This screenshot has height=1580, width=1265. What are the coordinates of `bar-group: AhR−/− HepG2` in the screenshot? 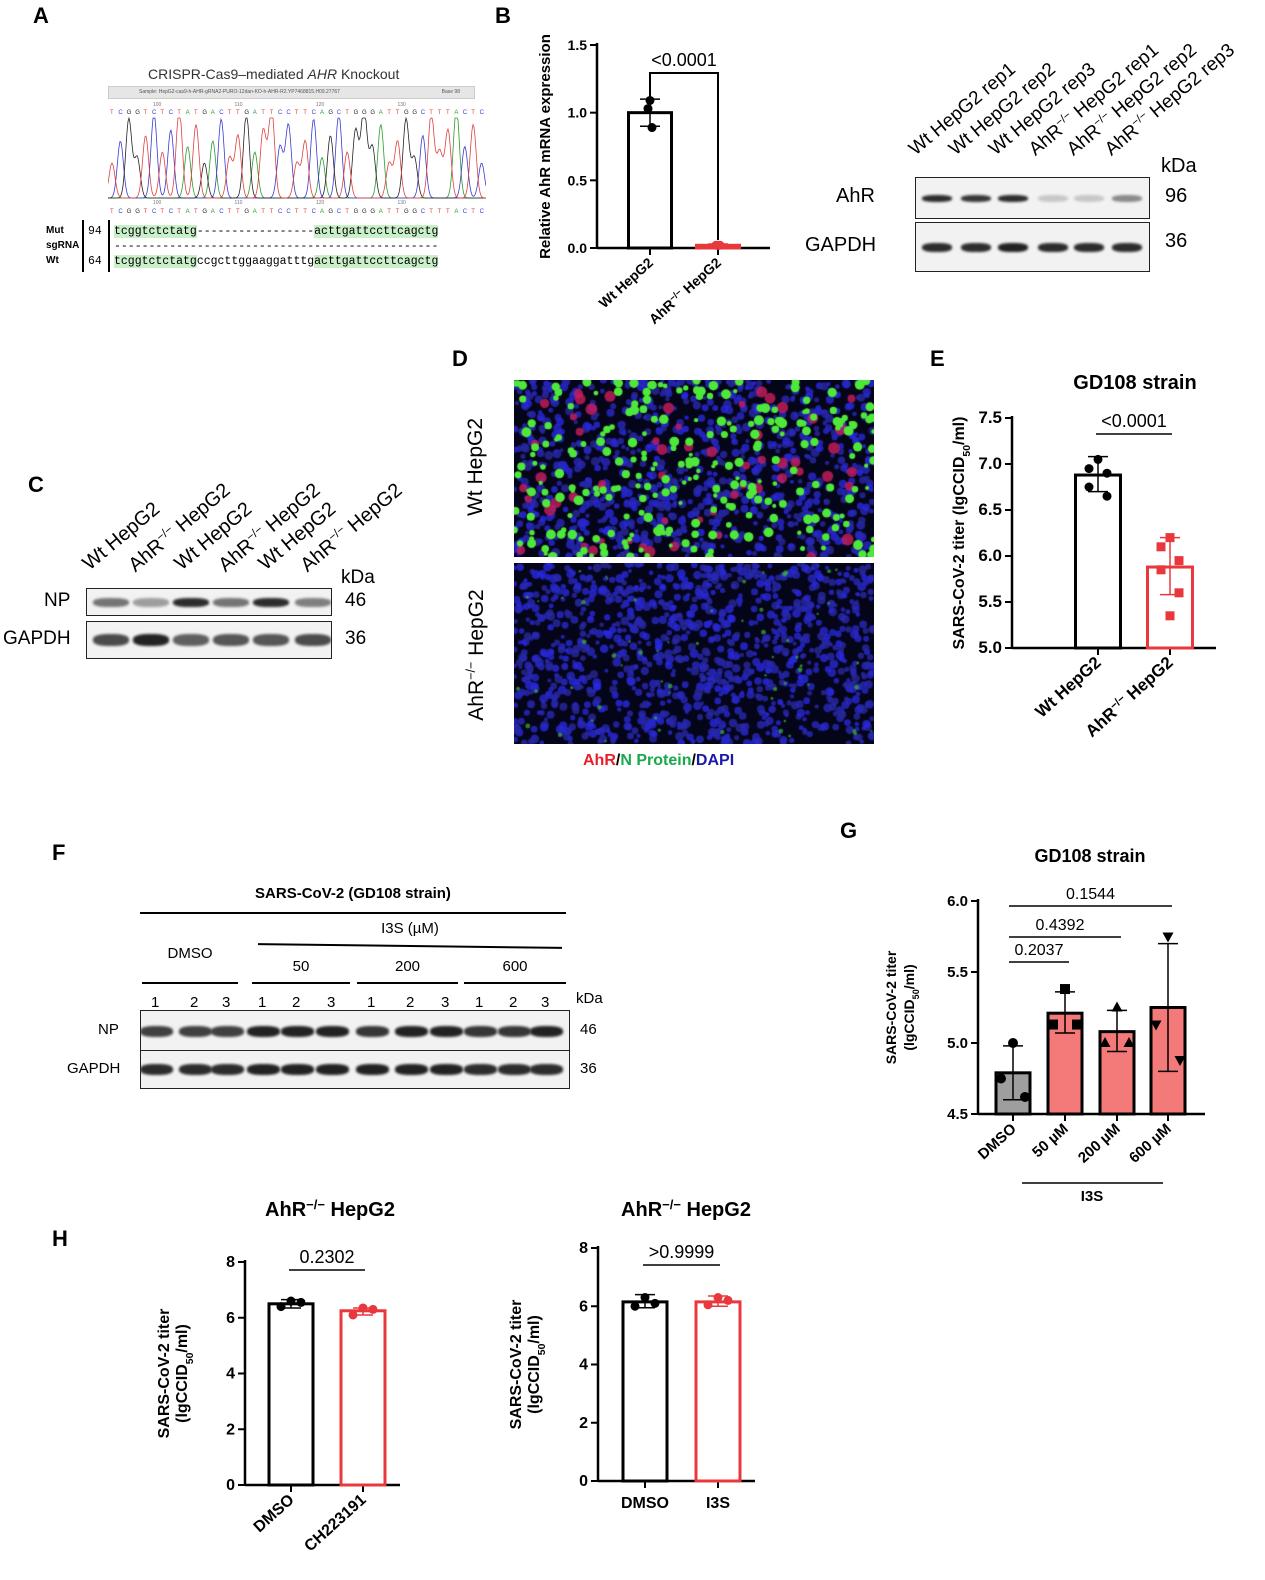 It's located at (693, 283).